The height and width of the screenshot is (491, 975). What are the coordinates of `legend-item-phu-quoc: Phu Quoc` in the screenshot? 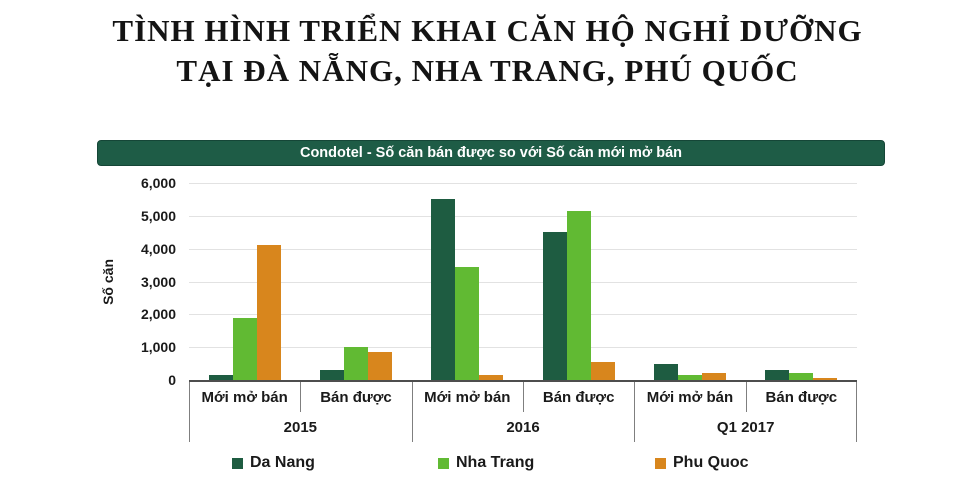 It's located at (702, 463).